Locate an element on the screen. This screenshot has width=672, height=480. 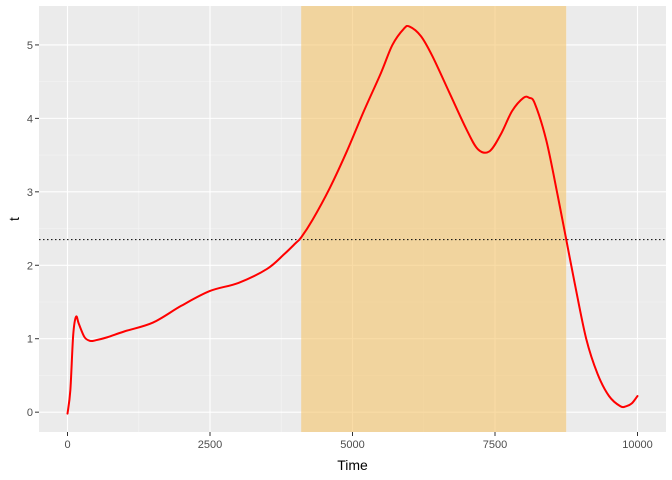
x-axis: 0 2500 5000 7500 10000 is located at coordinates (358, 441).